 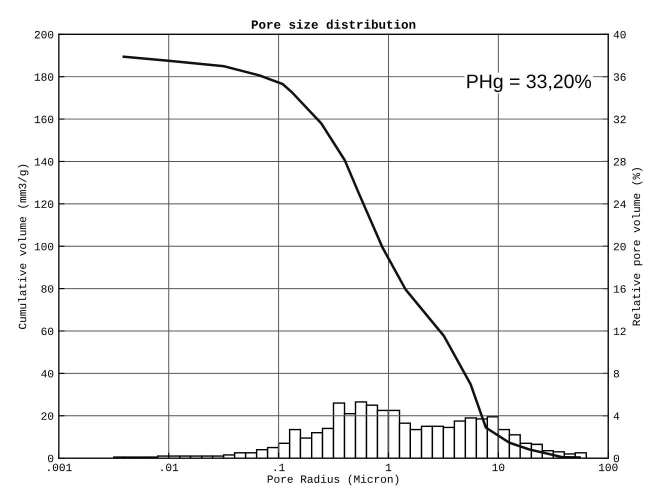 I want to click on y-tick-label: 160, so click(x=44, y=120).